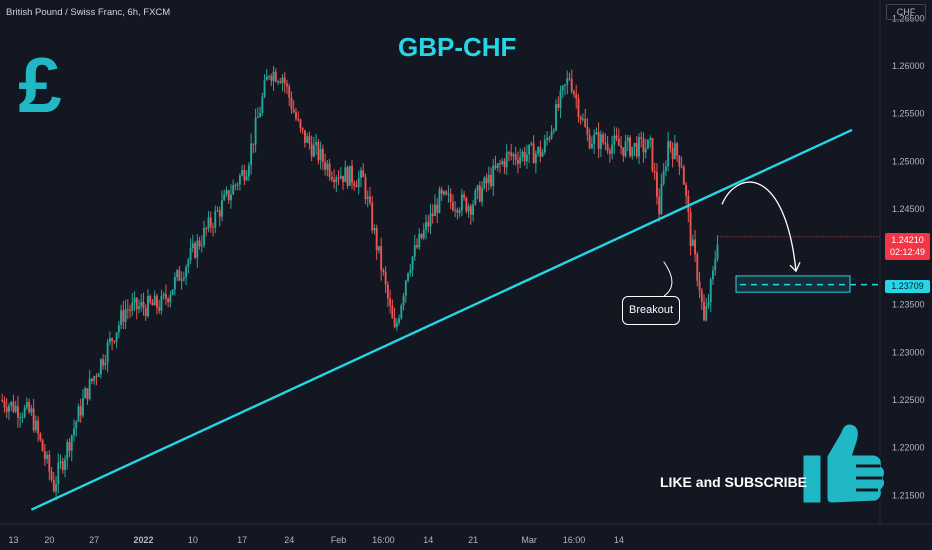  Describe the element at coordinates (651, 310) in the screenshot. I see `breakout-label: Breakout` at that location.